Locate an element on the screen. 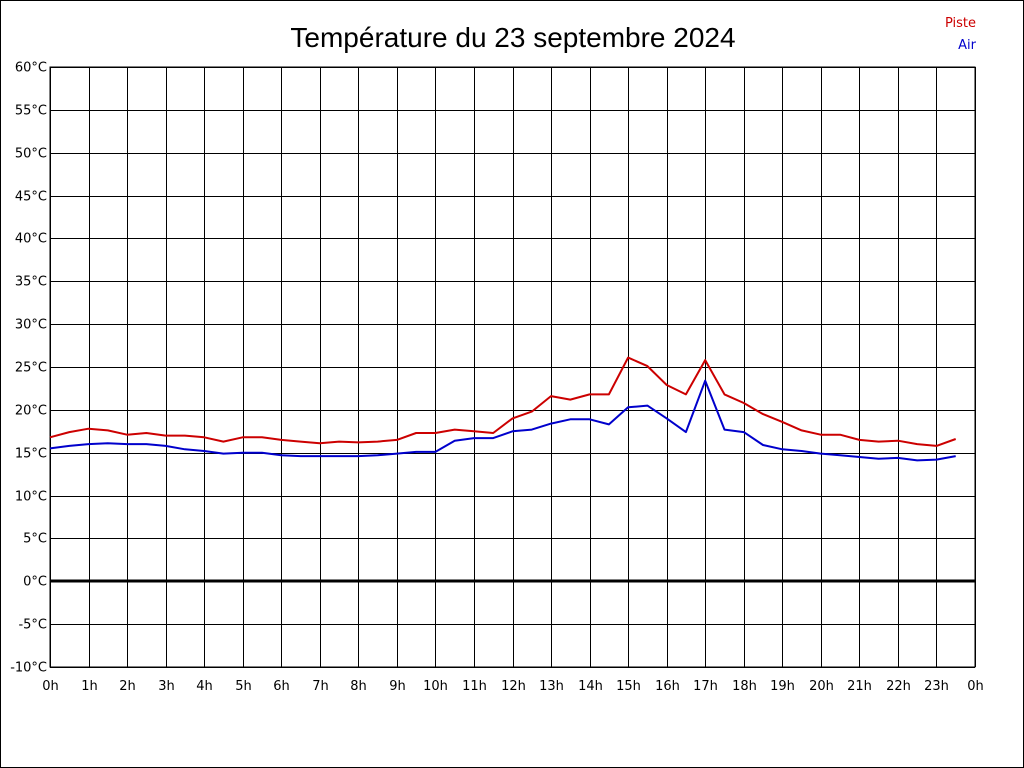 Image resolution: width=1024 pixels, height=768 pixels. y-tick-label: 15°C is located at coordinates (31, 454).